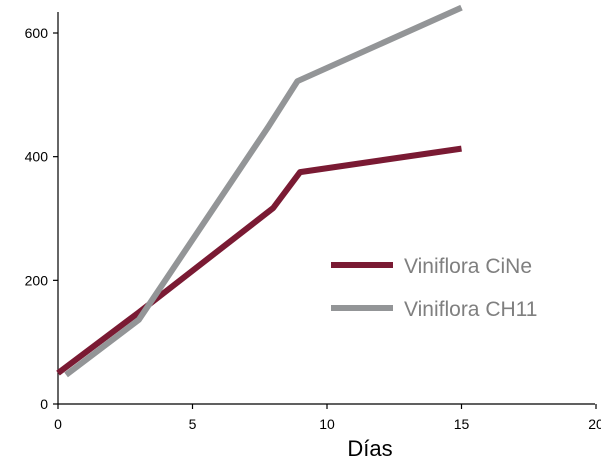  Describe the element at coordinates (193, 424) in the screenshot. I see `x-tick-label: 5` at that location.